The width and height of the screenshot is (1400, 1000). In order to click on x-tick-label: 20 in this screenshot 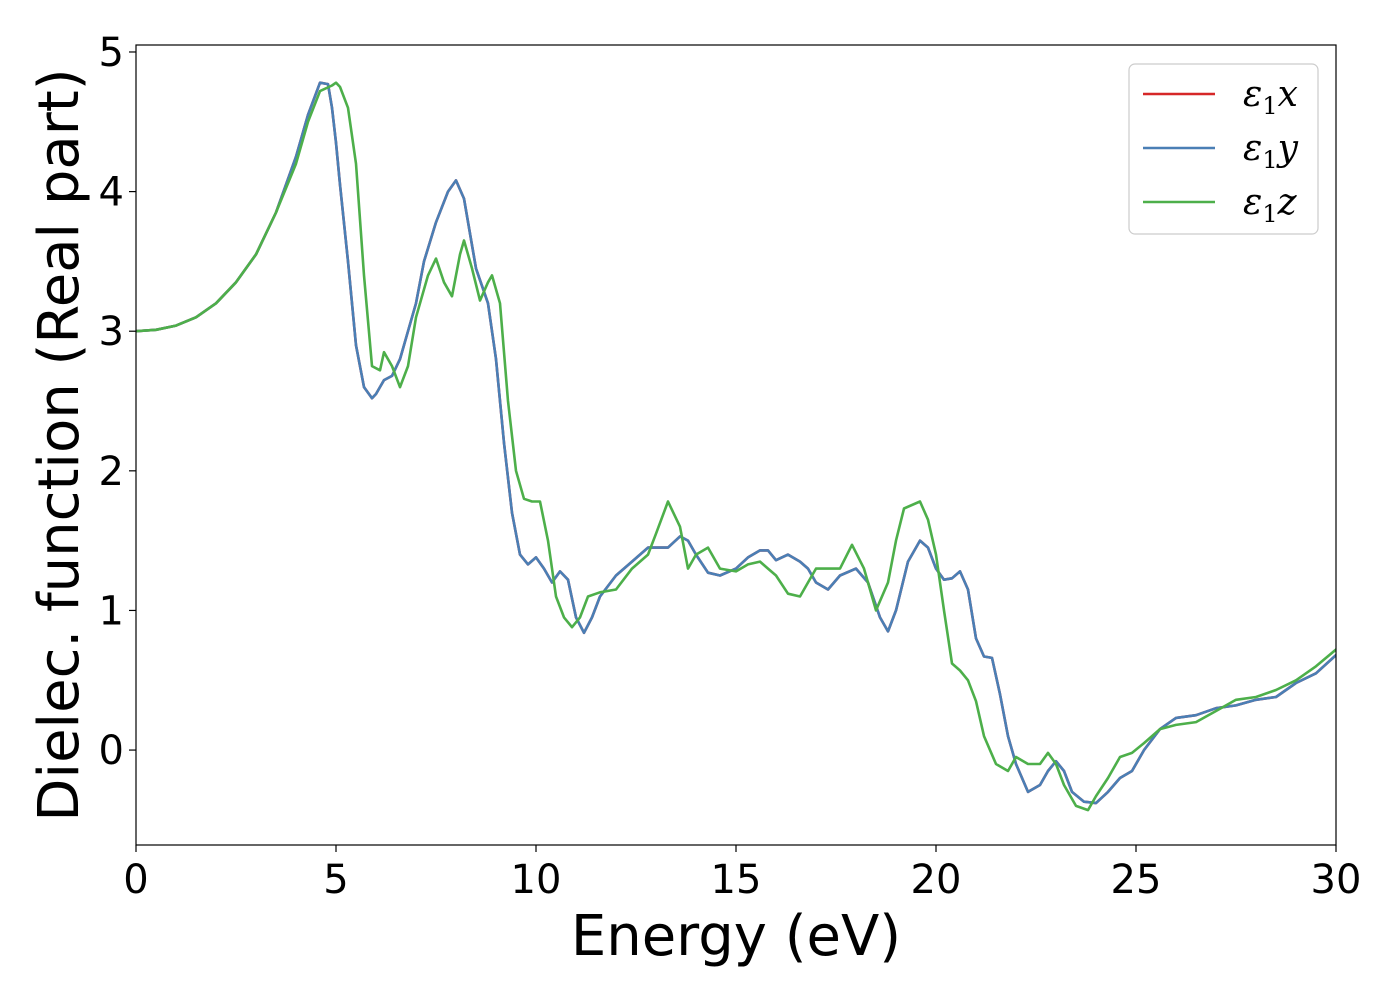, I will do `click(936, 880)`.